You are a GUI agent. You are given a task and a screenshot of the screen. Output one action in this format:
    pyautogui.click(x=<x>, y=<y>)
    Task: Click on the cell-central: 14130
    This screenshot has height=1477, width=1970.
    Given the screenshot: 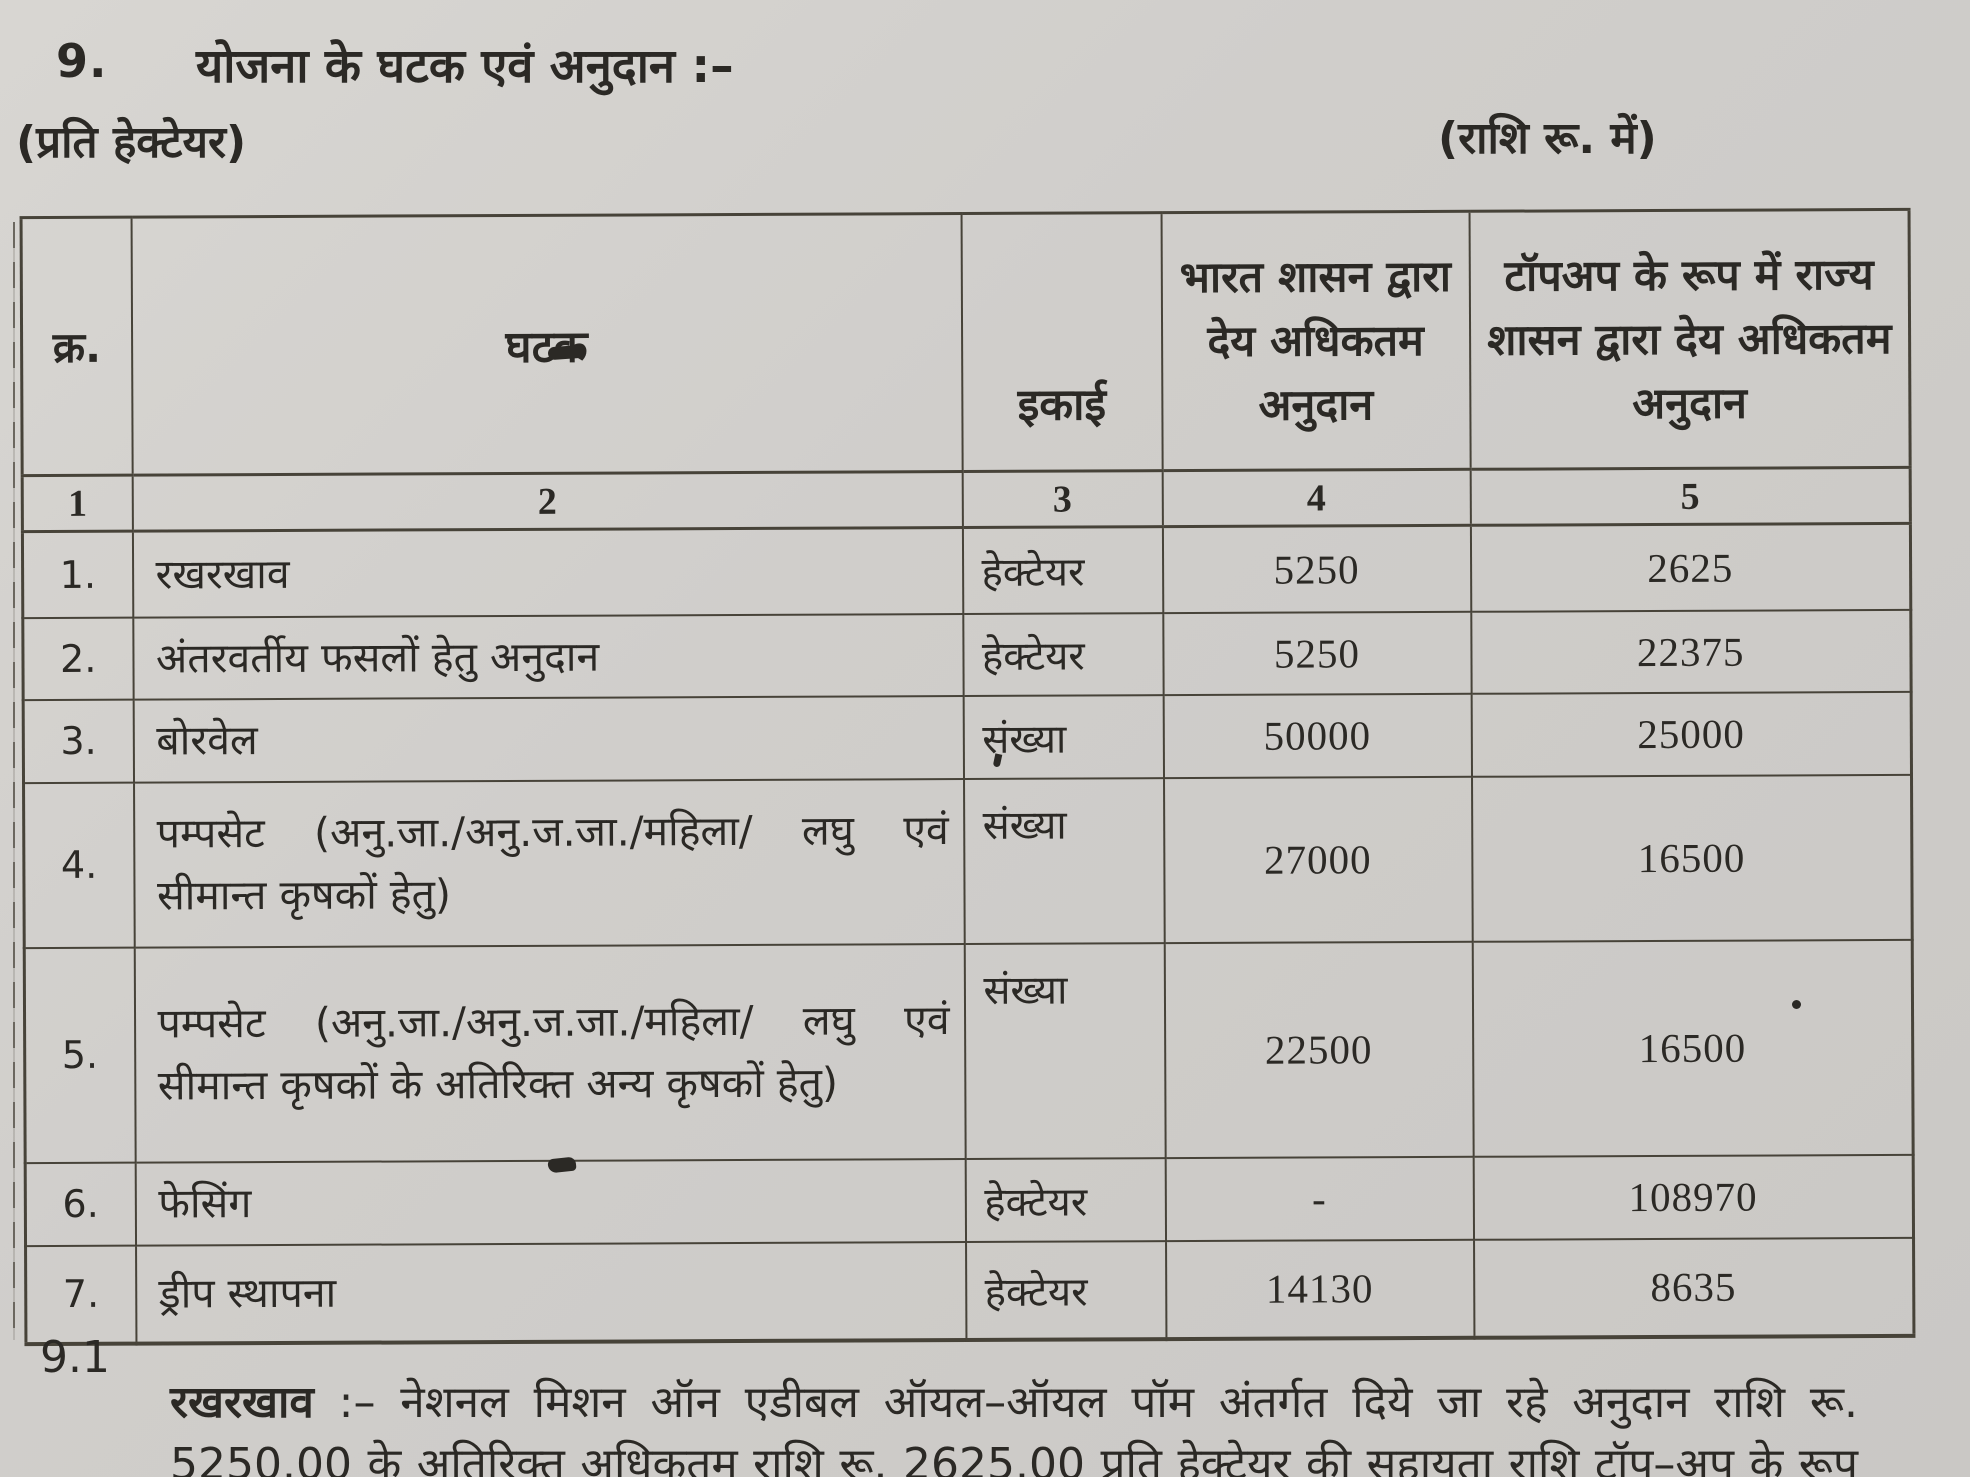 What is the action you would take?
    pyautogui.click(x=1319, y=1289)
    